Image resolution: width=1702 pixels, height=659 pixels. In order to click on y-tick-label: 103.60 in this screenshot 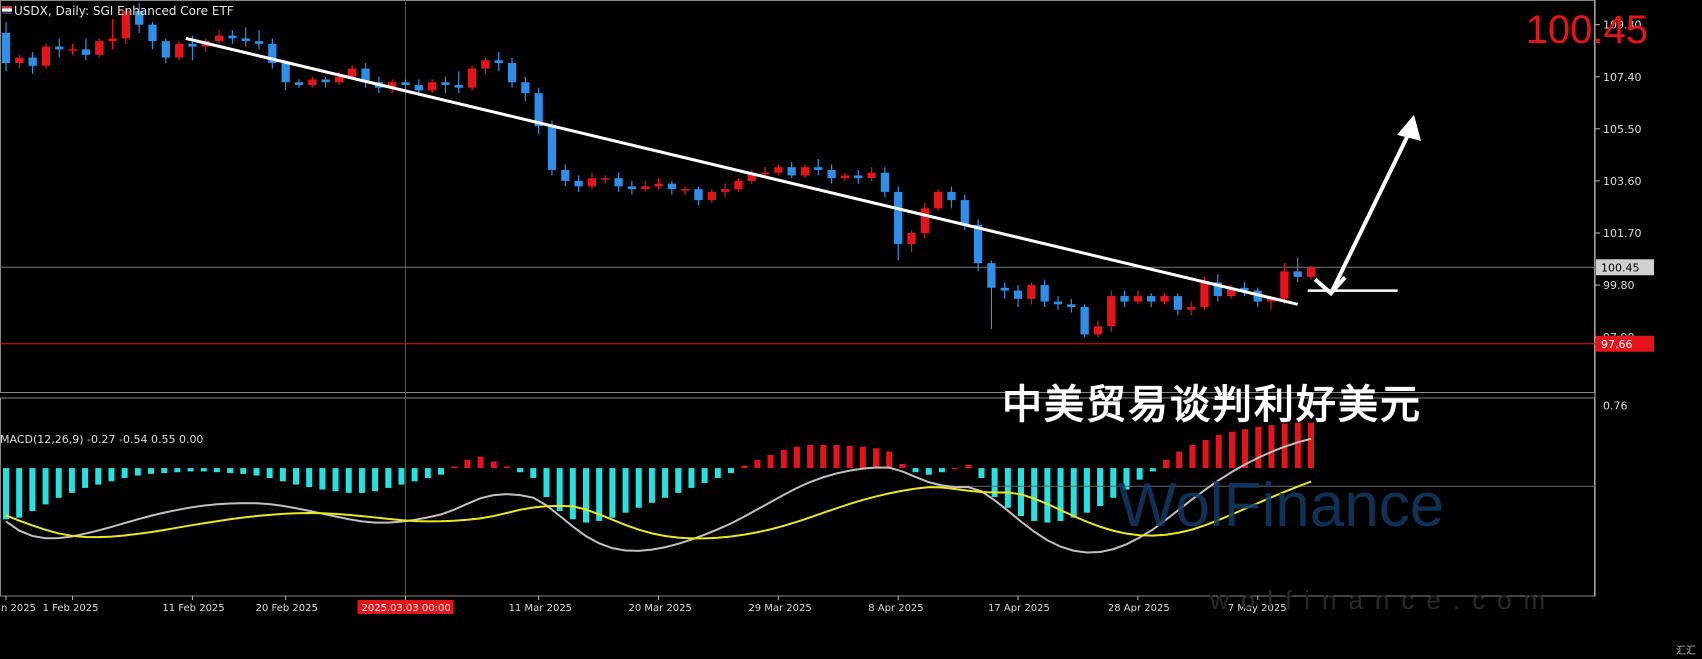, I will do `click(1622, 181)`.